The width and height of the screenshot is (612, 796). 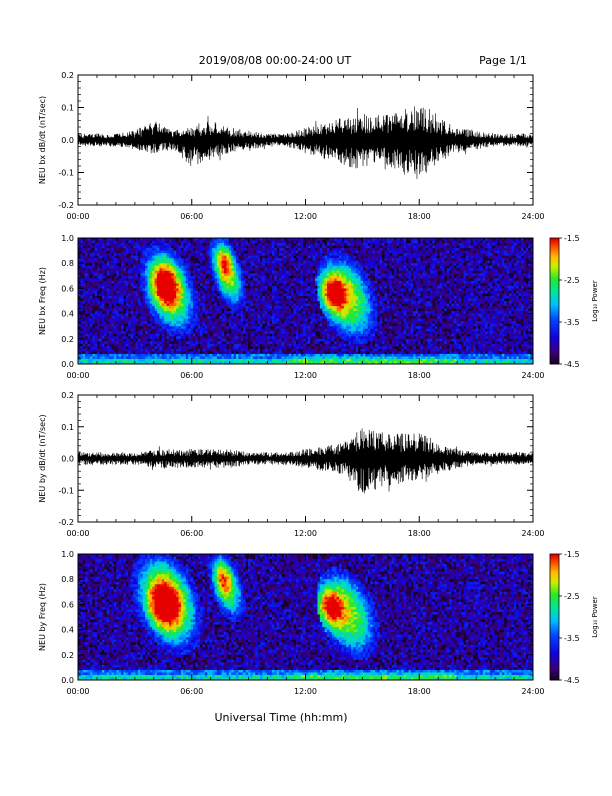 What do you see at coordinates (305, 216) in the screenshot?
I see `x-tick-label: 12:00` at bounding box center [305, 216].